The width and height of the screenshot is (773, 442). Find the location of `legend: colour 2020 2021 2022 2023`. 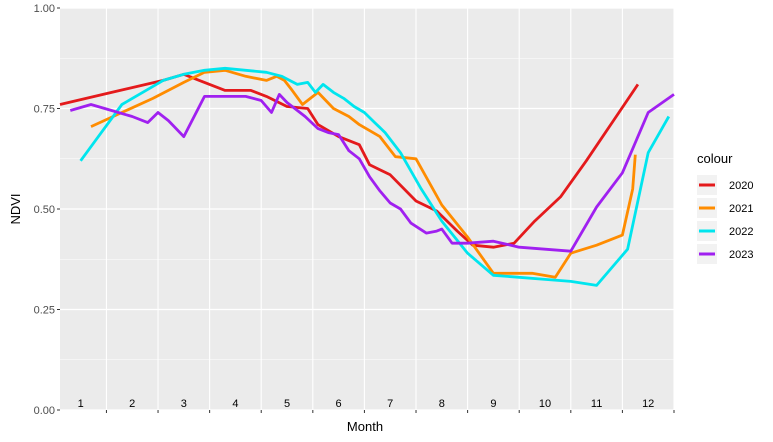

legend: colour 2020 2021 2022 2023 is located at coordinates (725, 207).